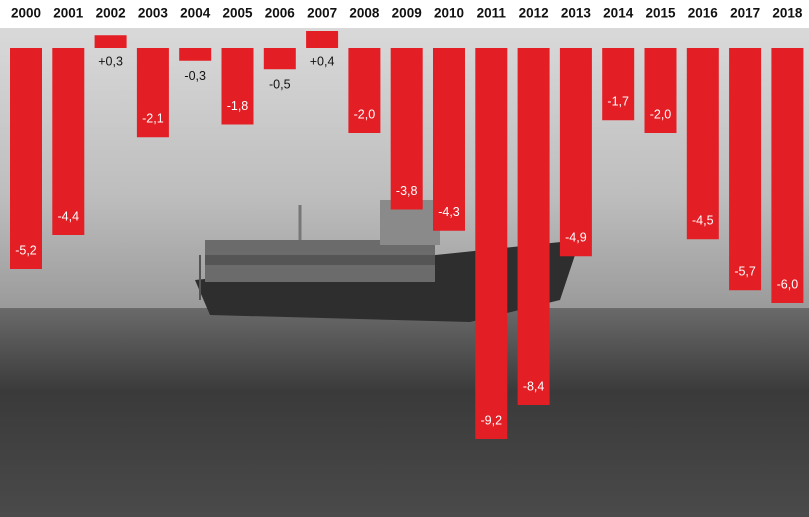 The image size is (809, 517). Describe the element at coordinates (618, 102) in the screenshot. I see `value-label: -1,7` at that location.